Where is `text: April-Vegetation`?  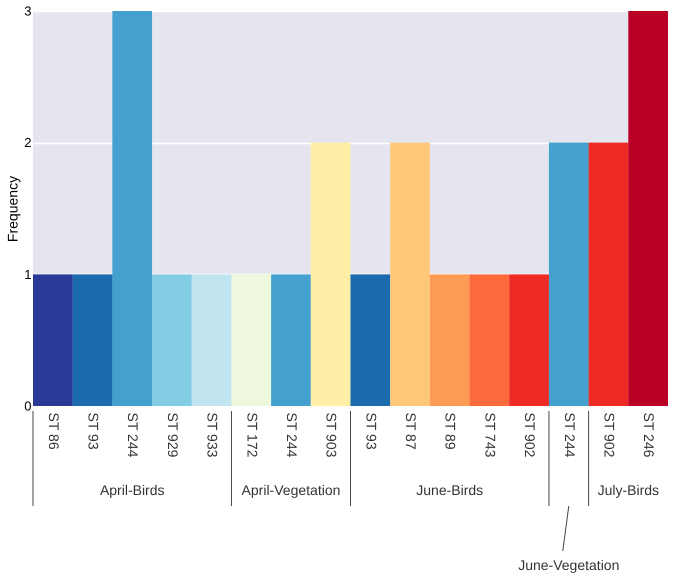
text: April-Vegetation is located at coordinates (291, 490).